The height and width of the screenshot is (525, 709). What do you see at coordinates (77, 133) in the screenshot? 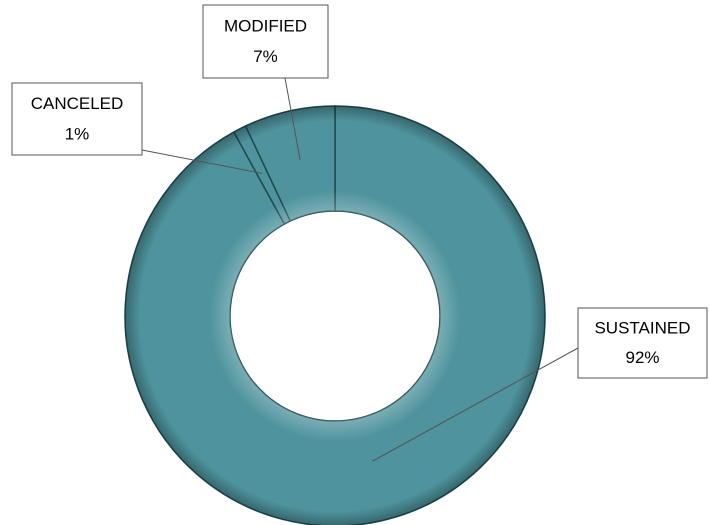
I see `value-label: 1%` at bounding box center [77, 133].